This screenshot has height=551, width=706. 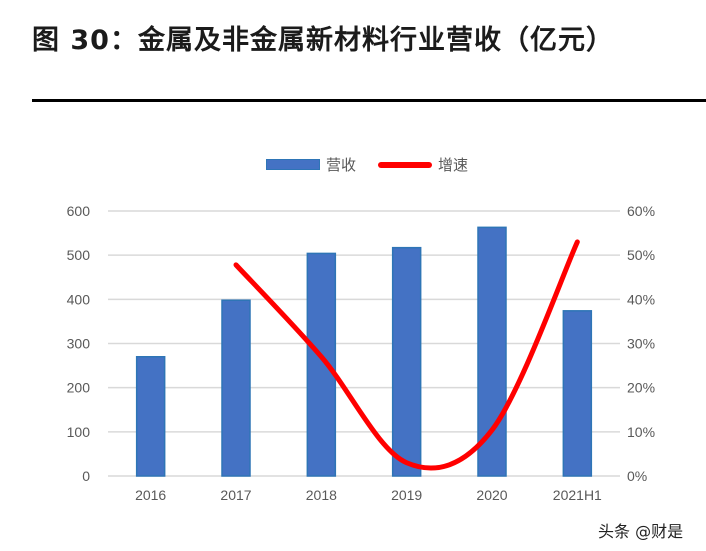 I want to click on legend-item-revenue: 营收, so click(x=311, y=164).